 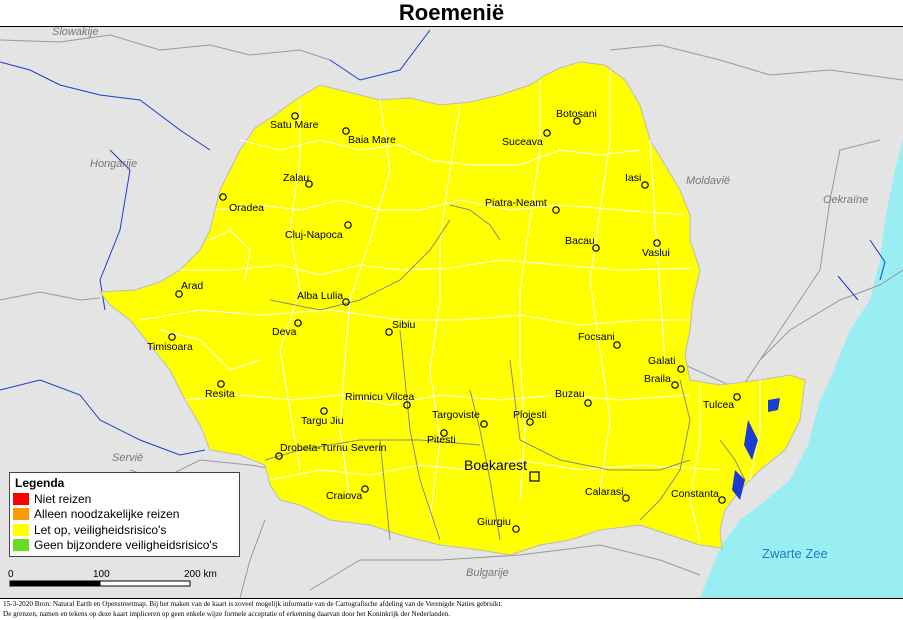 What do you see at coordinates (192, 286) in the screenshot?
I see `label-arad: Arad` at bounding box center [192, 286].